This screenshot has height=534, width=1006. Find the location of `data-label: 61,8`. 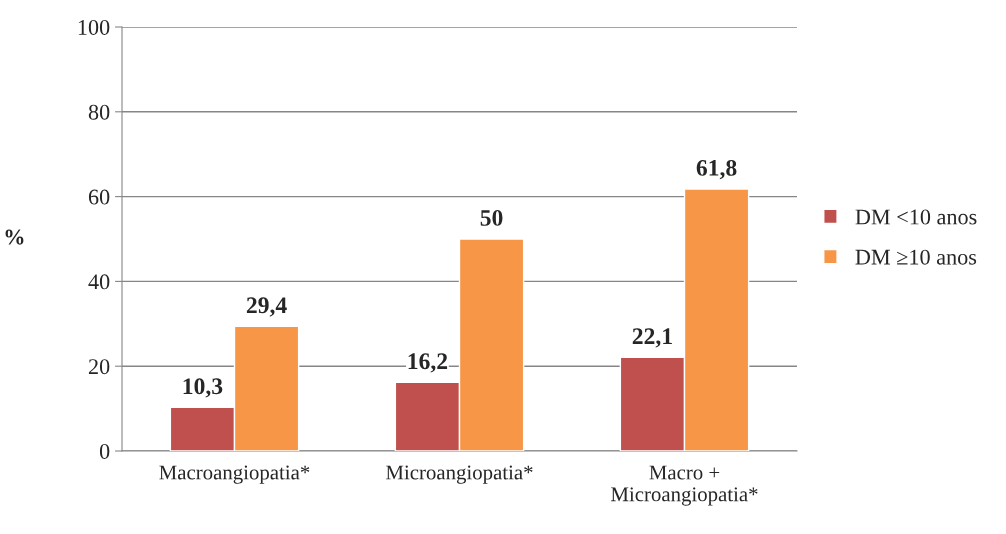

data-label: 61,8 is located at coordinates (716, 169).